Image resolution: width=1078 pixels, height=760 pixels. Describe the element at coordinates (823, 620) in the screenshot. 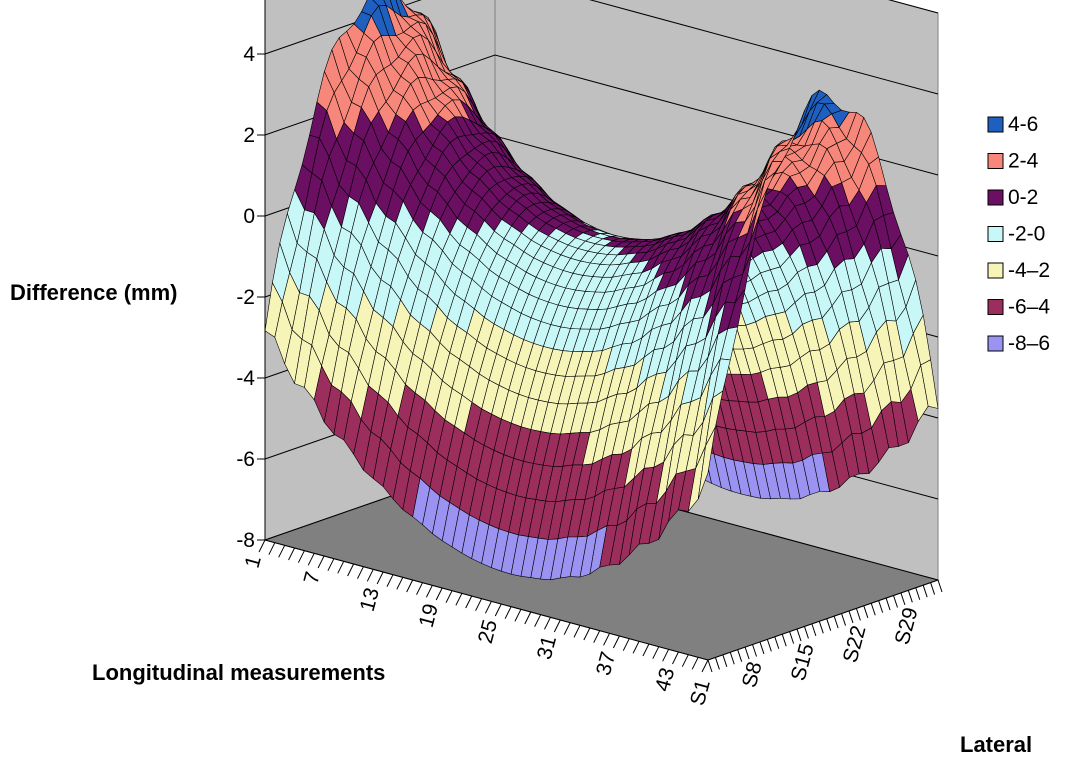

I see `y-axis-line` at that location.